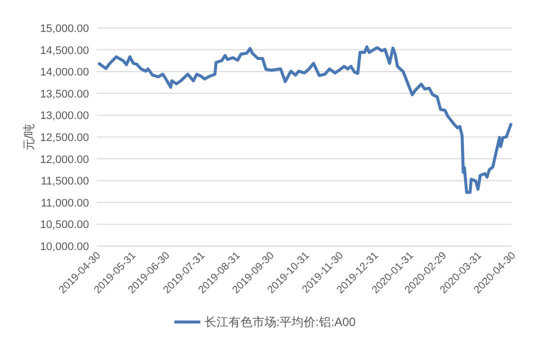 The width and height of the screenshot is (550, 347). What do you see at coordinates (64, 160) in the screenshot?
I see `y-tick-label: 12,000.00` at bounding box center [64, 160].